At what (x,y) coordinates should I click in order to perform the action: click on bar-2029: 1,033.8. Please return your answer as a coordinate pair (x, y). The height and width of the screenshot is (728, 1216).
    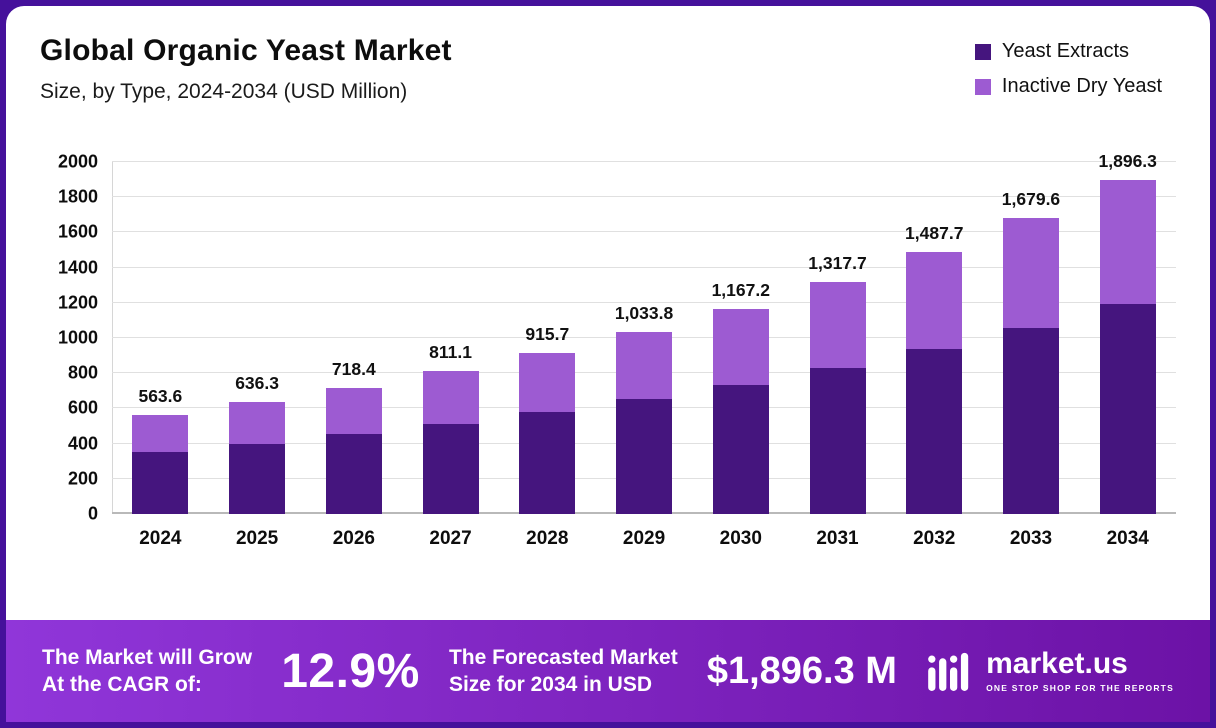
    Looking at the image, I should click on (644, 408).